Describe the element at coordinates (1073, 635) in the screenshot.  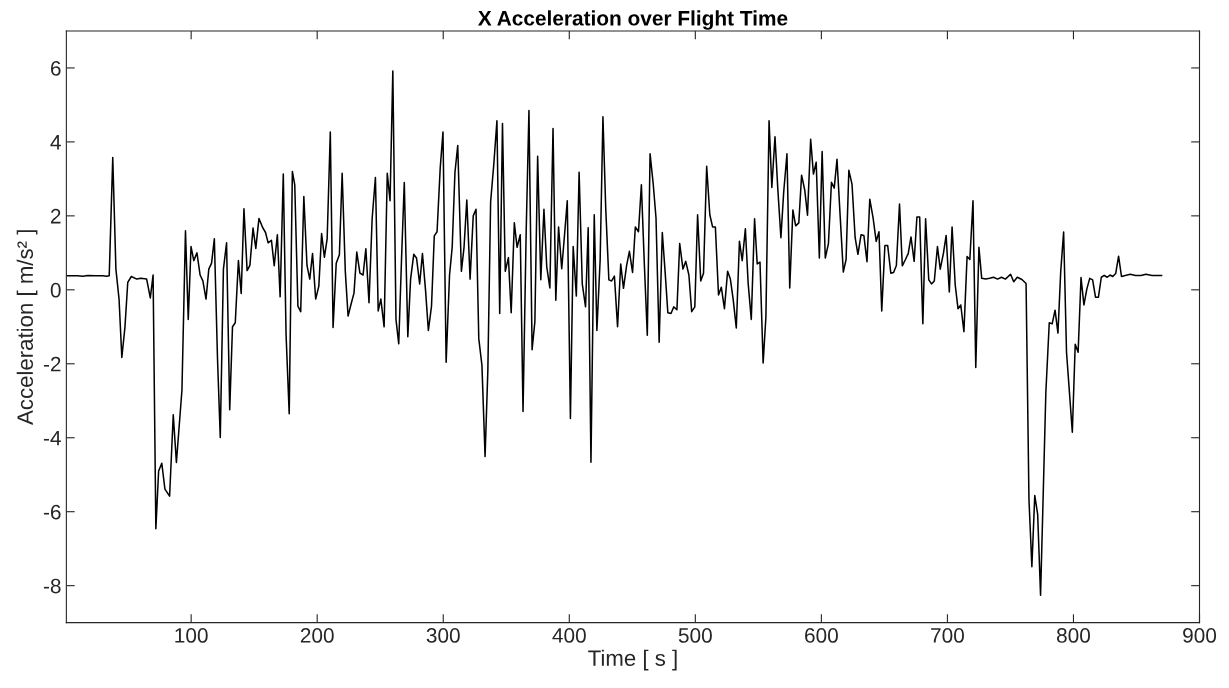
I see `x-tick-label: 800` at that location.